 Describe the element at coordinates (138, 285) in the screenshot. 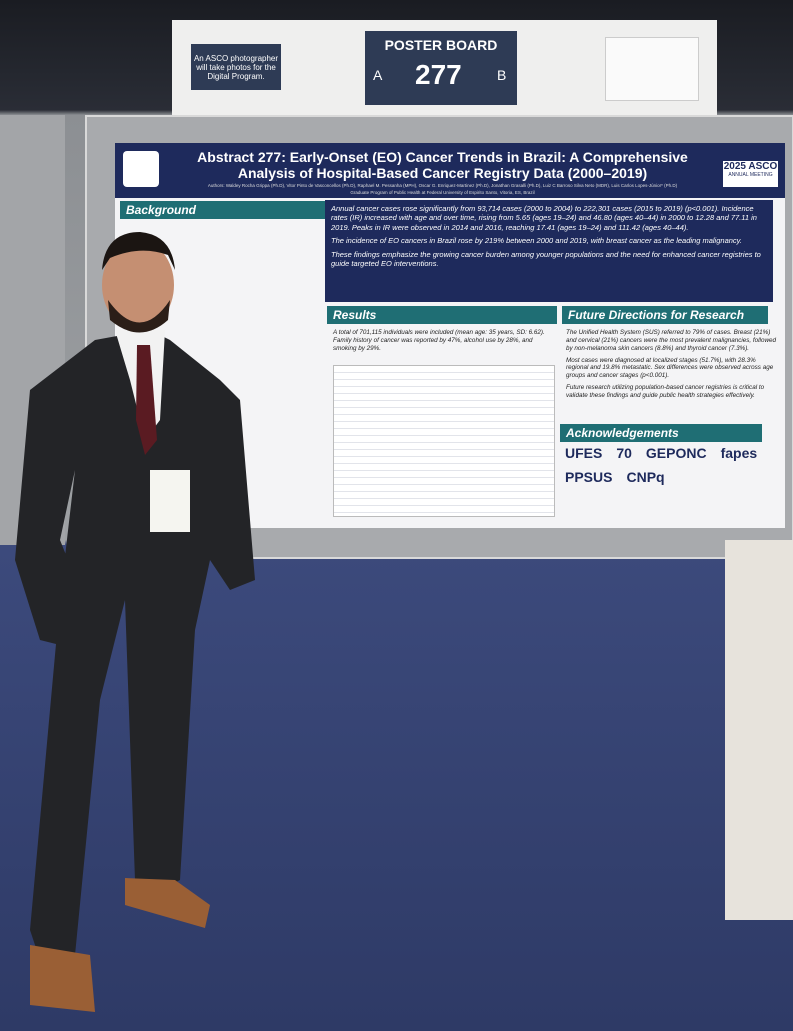

I see `head` at that location.